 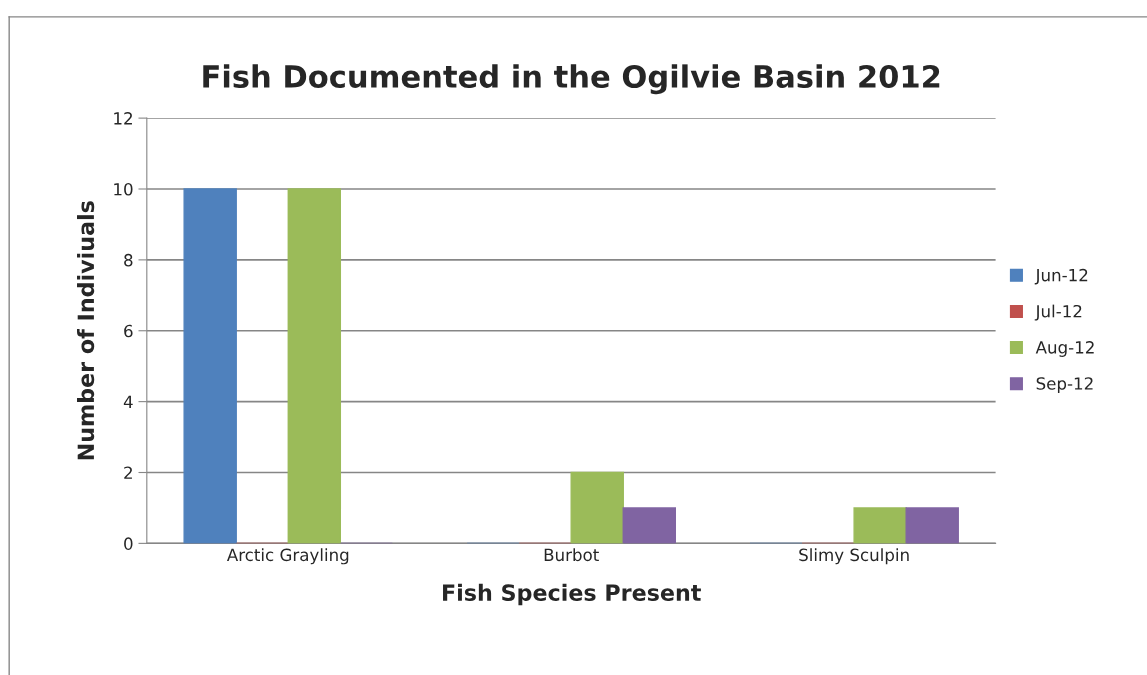 I want to click on x-tick-label: Slimy Sculpin, so click(x=854, y=556).